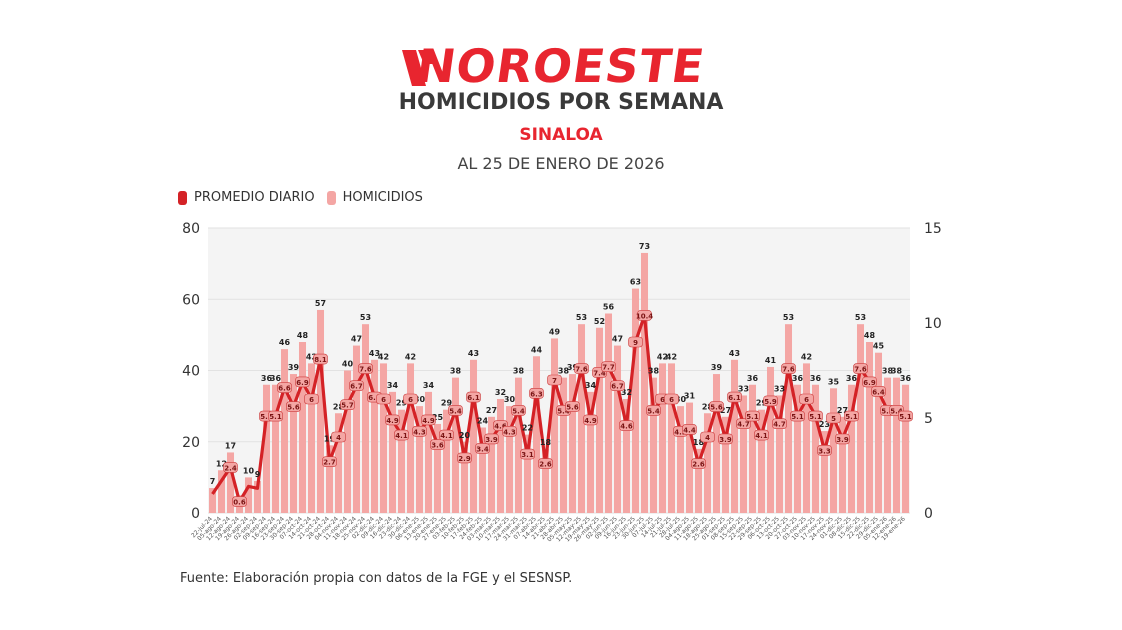 The width and height of the screenshot is (1122, 630). What do you see at coordinates (561, 66) in the screenshot?
I see `brand-logo: NOROESTE` at bounding box center [561, 66].